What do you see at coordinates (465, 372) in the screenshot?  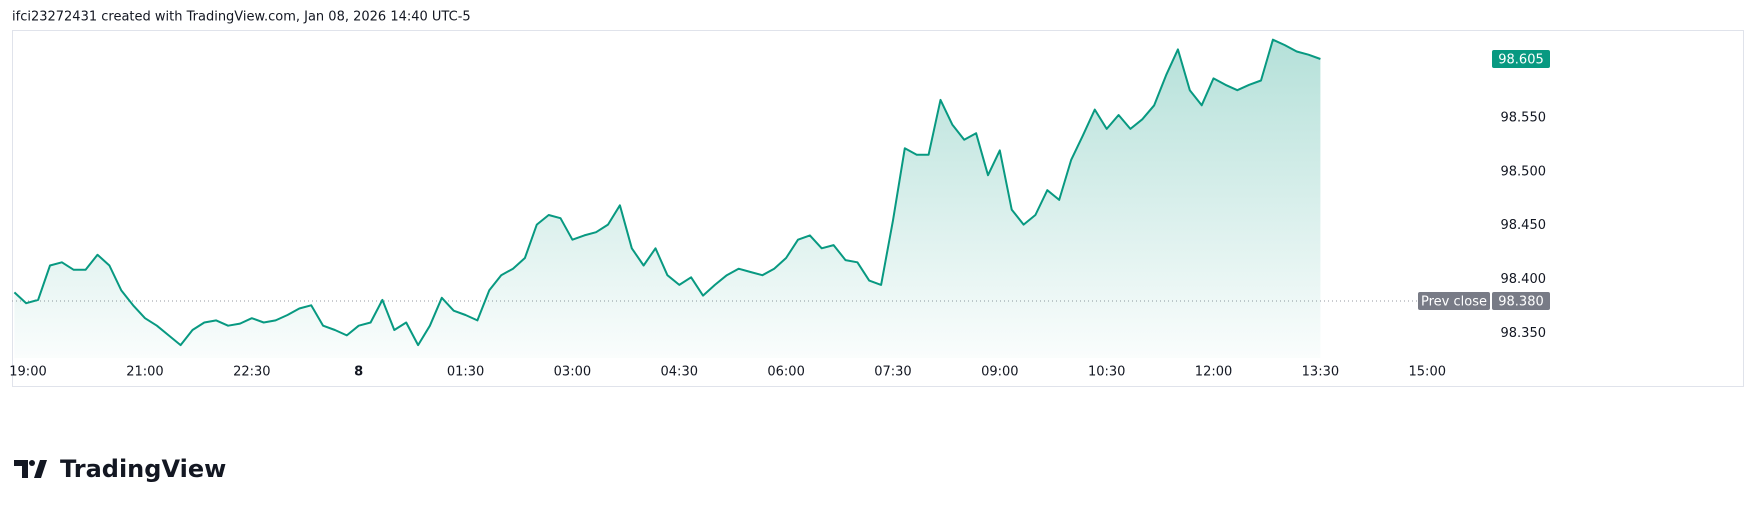 I see `x-tick-label: 01:30` at bounding box center [465, 372].